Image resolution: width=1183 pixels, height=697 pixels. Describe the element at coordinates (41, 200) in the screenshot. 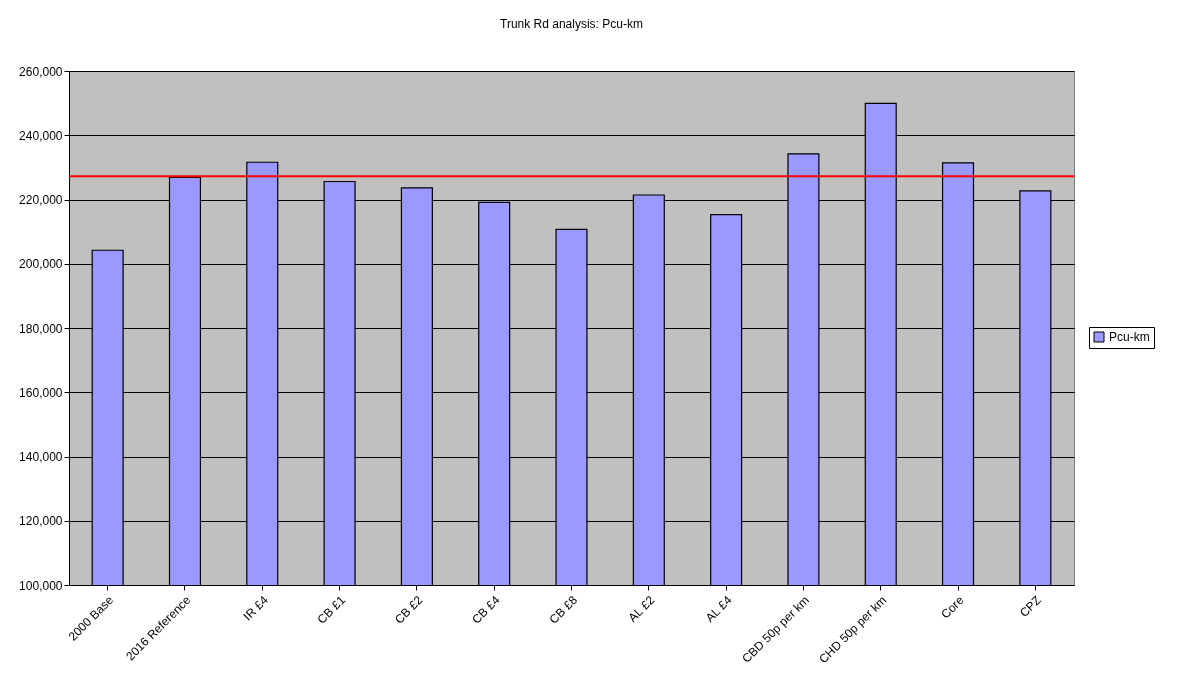

I see `y-tick-label: 220,000` at that location.